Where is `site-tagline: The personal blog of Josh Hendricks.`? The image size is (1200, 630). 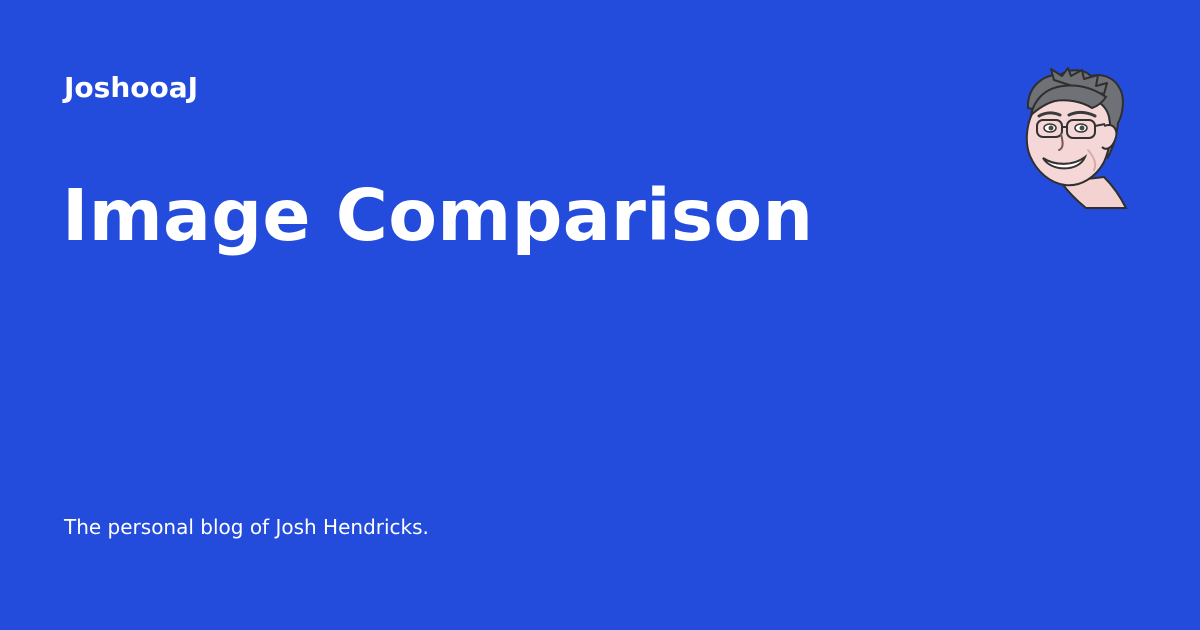
site-tagline: The personal blog of Josh Hendricks. is located at coordinates (246, 527).